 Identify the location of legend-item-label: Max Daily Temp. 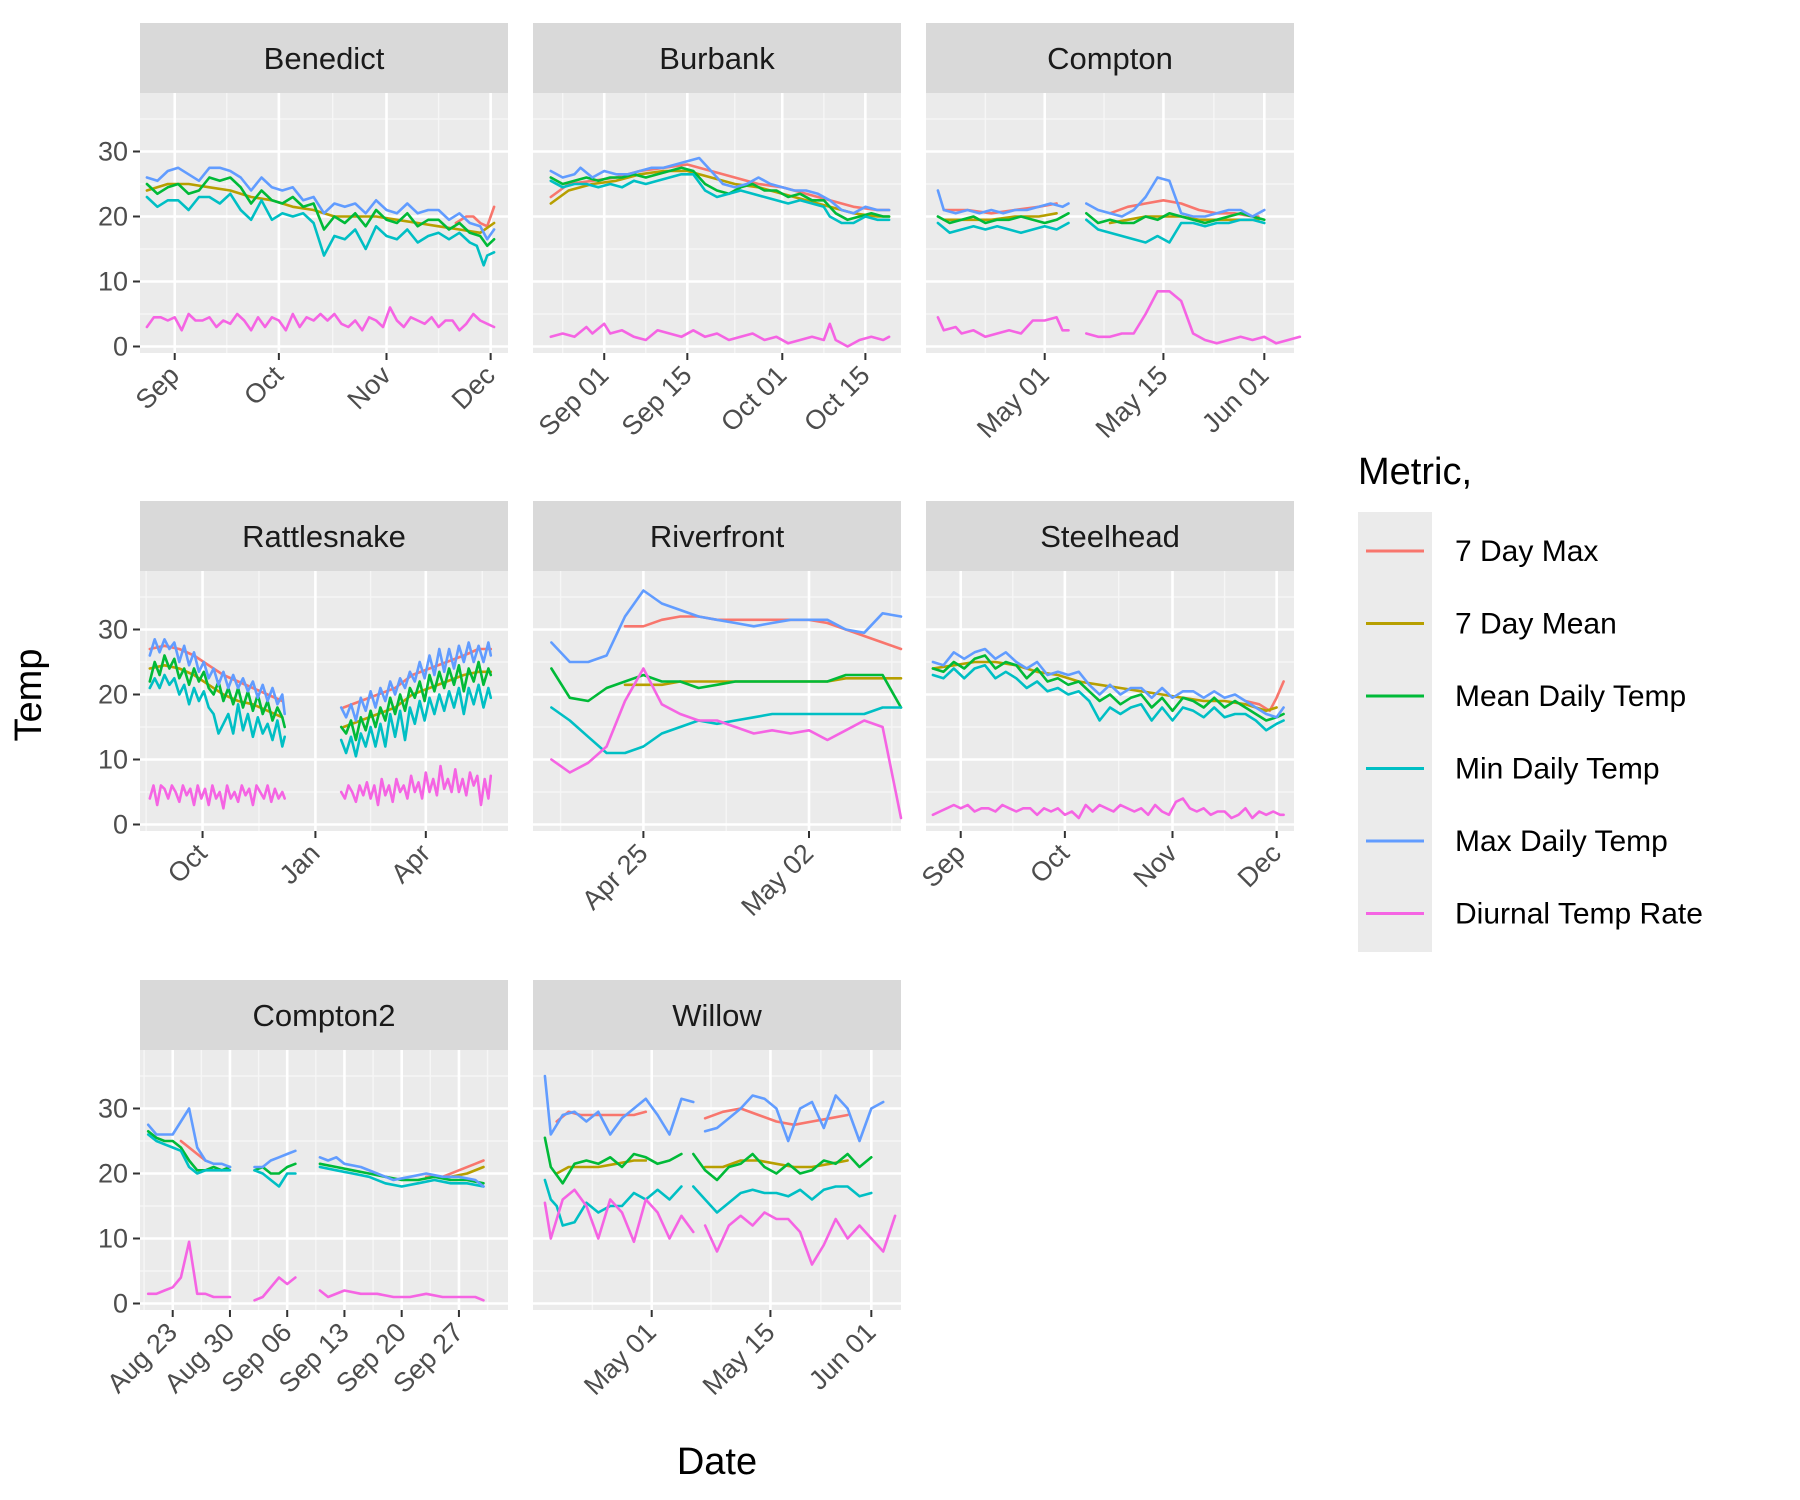
(1561, 841).